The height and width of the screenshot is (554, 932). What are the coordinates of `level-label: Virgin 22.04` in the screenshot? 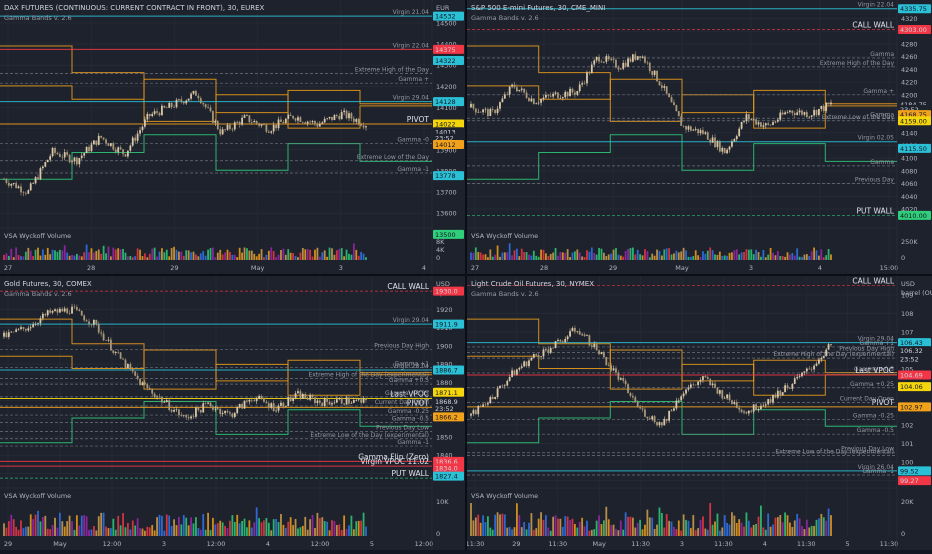 It's located at (876, 5).